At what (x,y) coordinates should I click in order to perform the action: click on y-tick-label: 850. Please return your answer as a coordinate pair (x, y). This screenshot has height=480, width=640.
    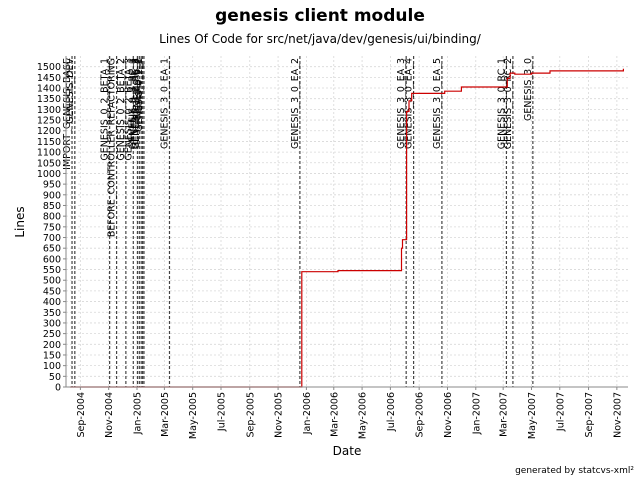
    Looking at the image, I should click on (52, 206).